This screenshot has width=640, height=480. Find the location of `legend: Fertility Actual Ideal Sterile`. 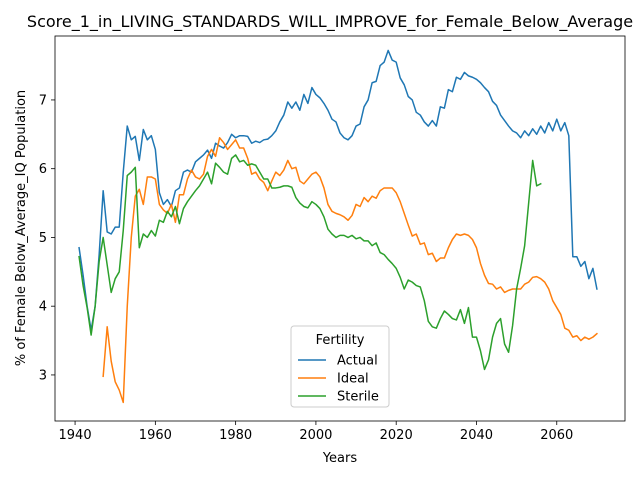

legend: Fertility Actual Ideal Sterile is located at coordinates (340, 366).